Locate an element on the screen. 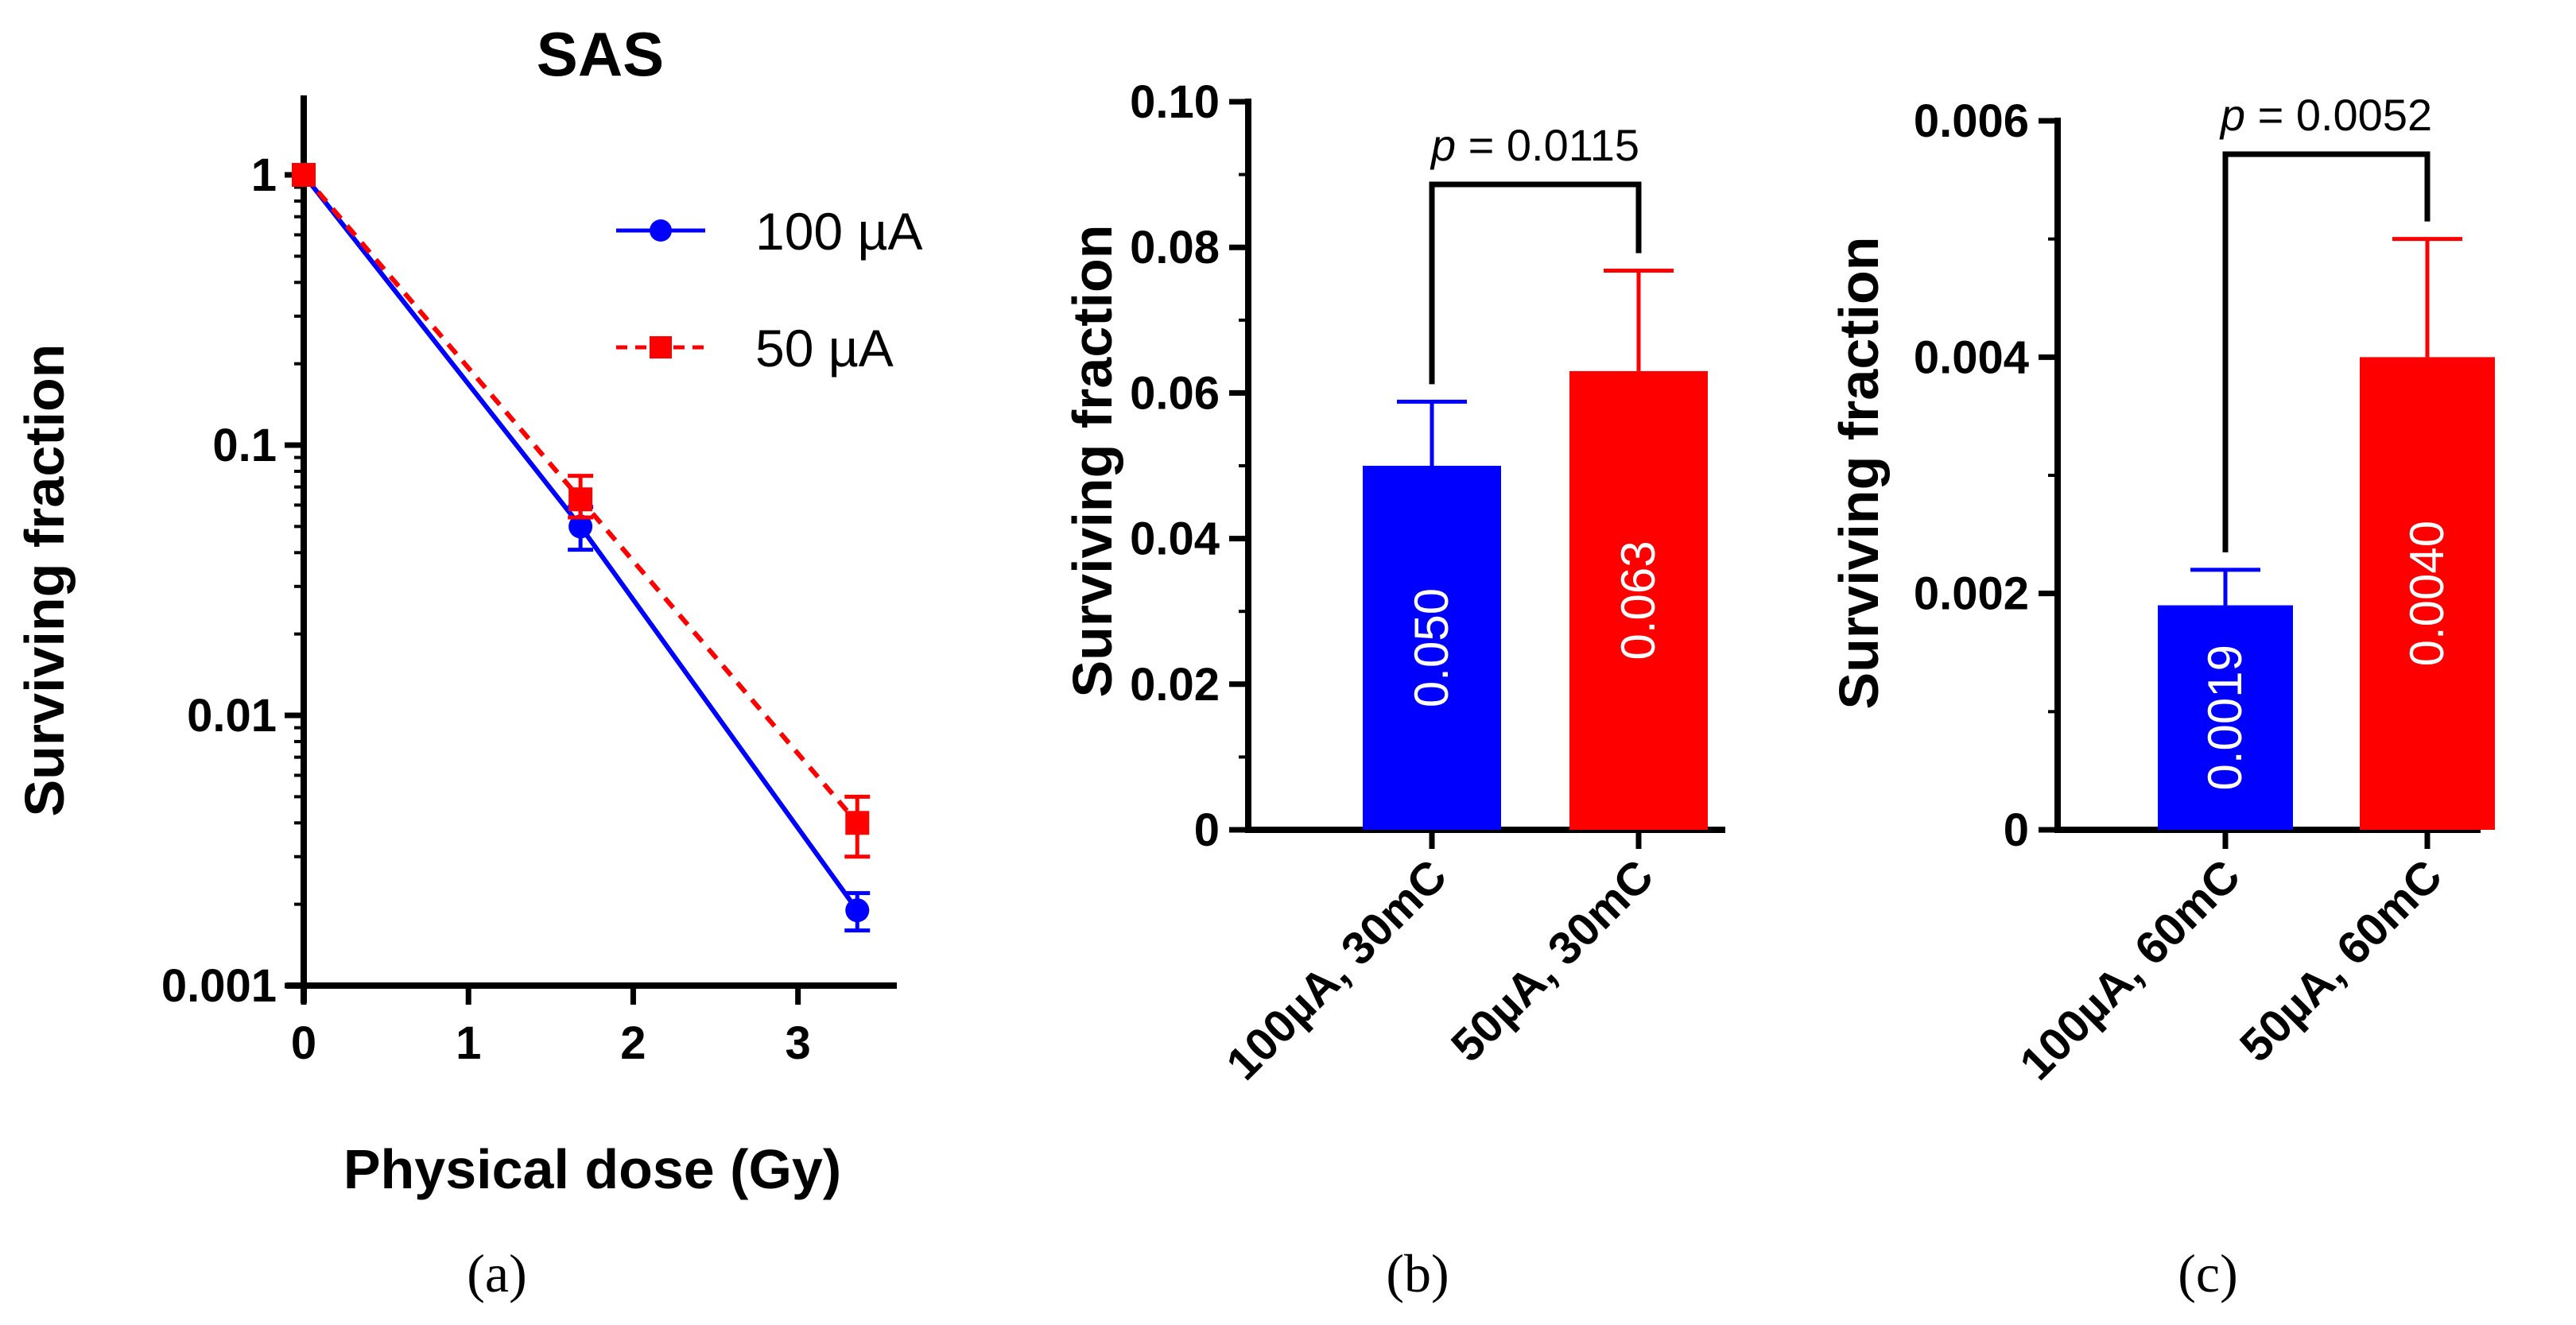 This screenshot has height=1325, width=2576. x-axis-label: Physical dose (Gy) is located at coordinates (592, 1169).